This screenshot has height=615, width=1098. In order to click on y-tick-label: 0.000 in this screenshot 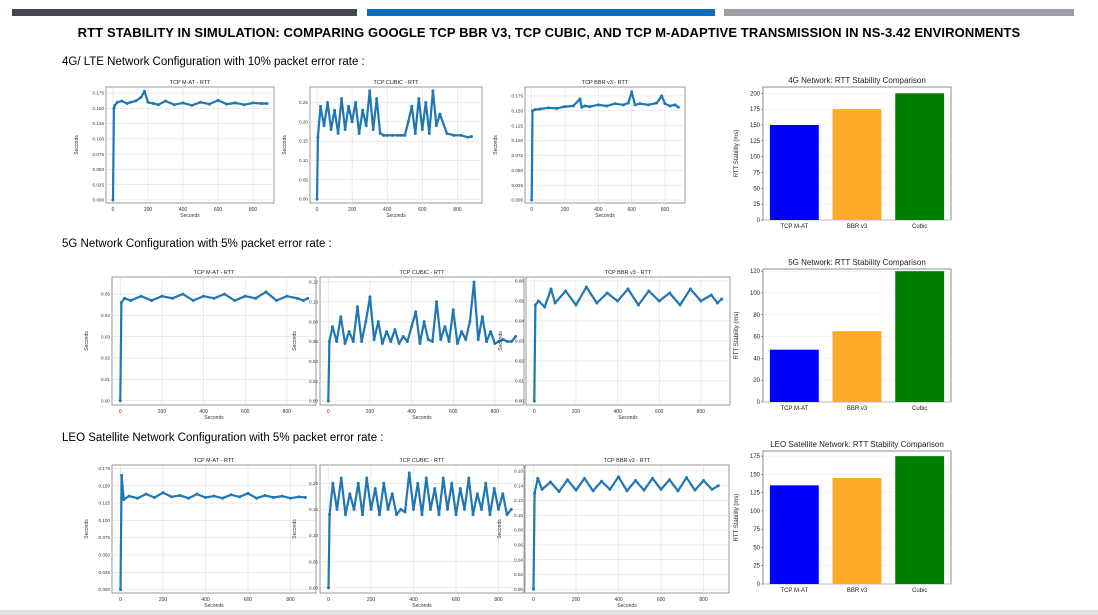, I will do `click(105, 589)`.